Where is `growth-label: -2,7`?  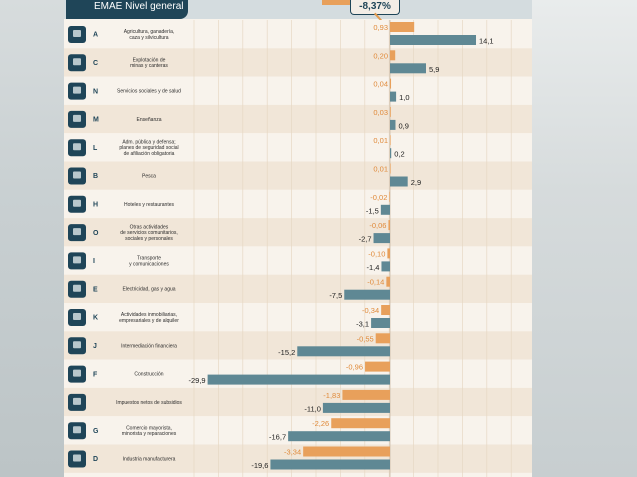 growth-label: -2,7 is located at coordinates (365, 239).